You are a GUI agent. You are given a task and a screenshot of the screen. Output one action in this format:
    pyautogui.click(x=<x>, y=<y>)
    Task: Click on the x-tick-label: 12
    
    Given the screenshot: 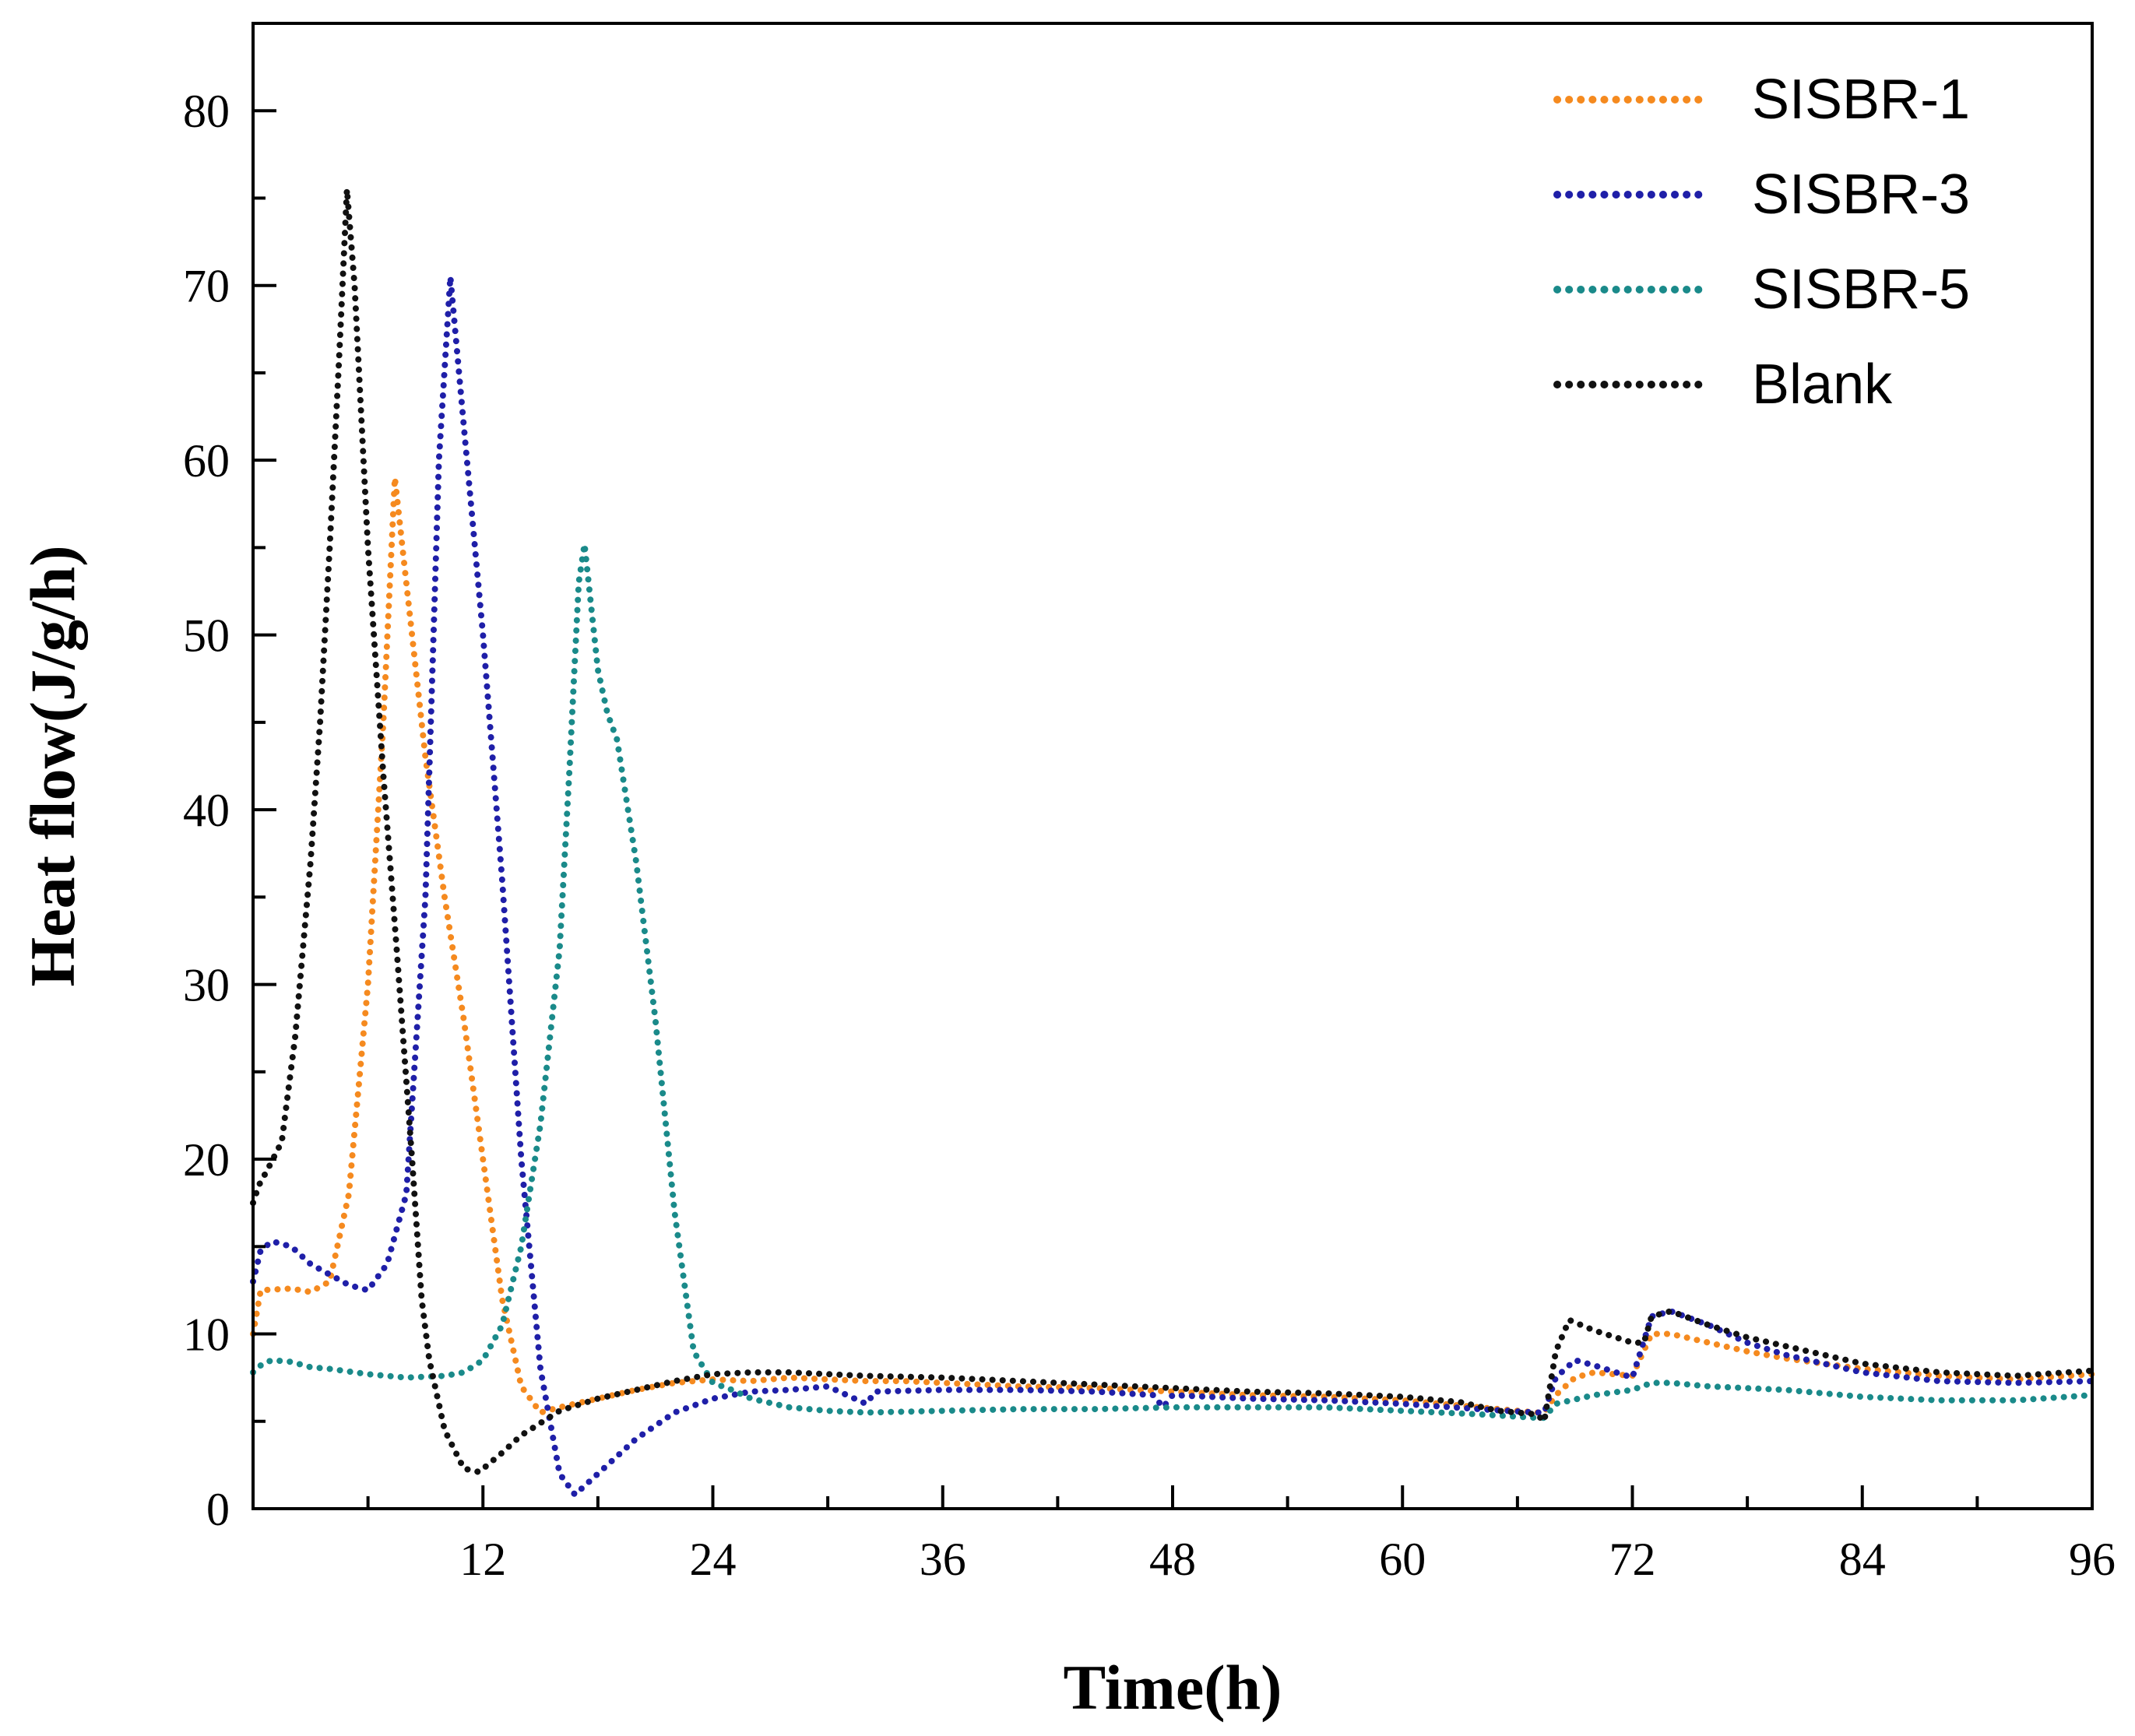 What is the action you would take?
    pyautogui.click(x=483, y=1559)
    